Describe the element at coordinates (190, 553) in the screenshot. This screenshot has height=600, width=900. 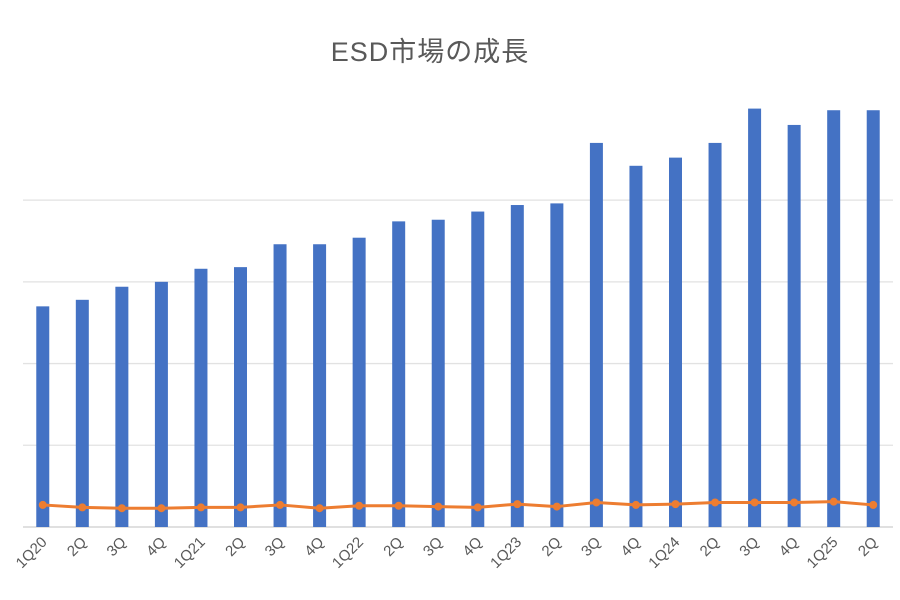
I see `x-axis-tick-label: 1Q21` at that location.